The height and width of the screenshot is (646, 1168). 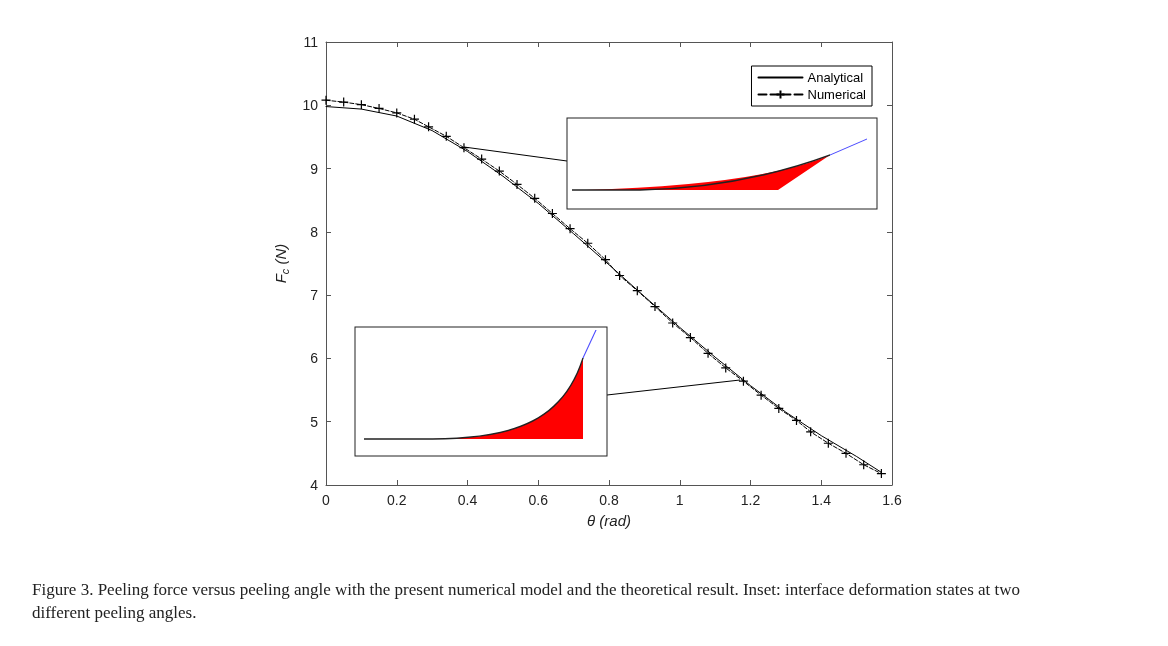 What do you see at coordinates (892, 500) in the screenshot?
I see `x-tick-label: 1.6` at bounding box center [892, 500].